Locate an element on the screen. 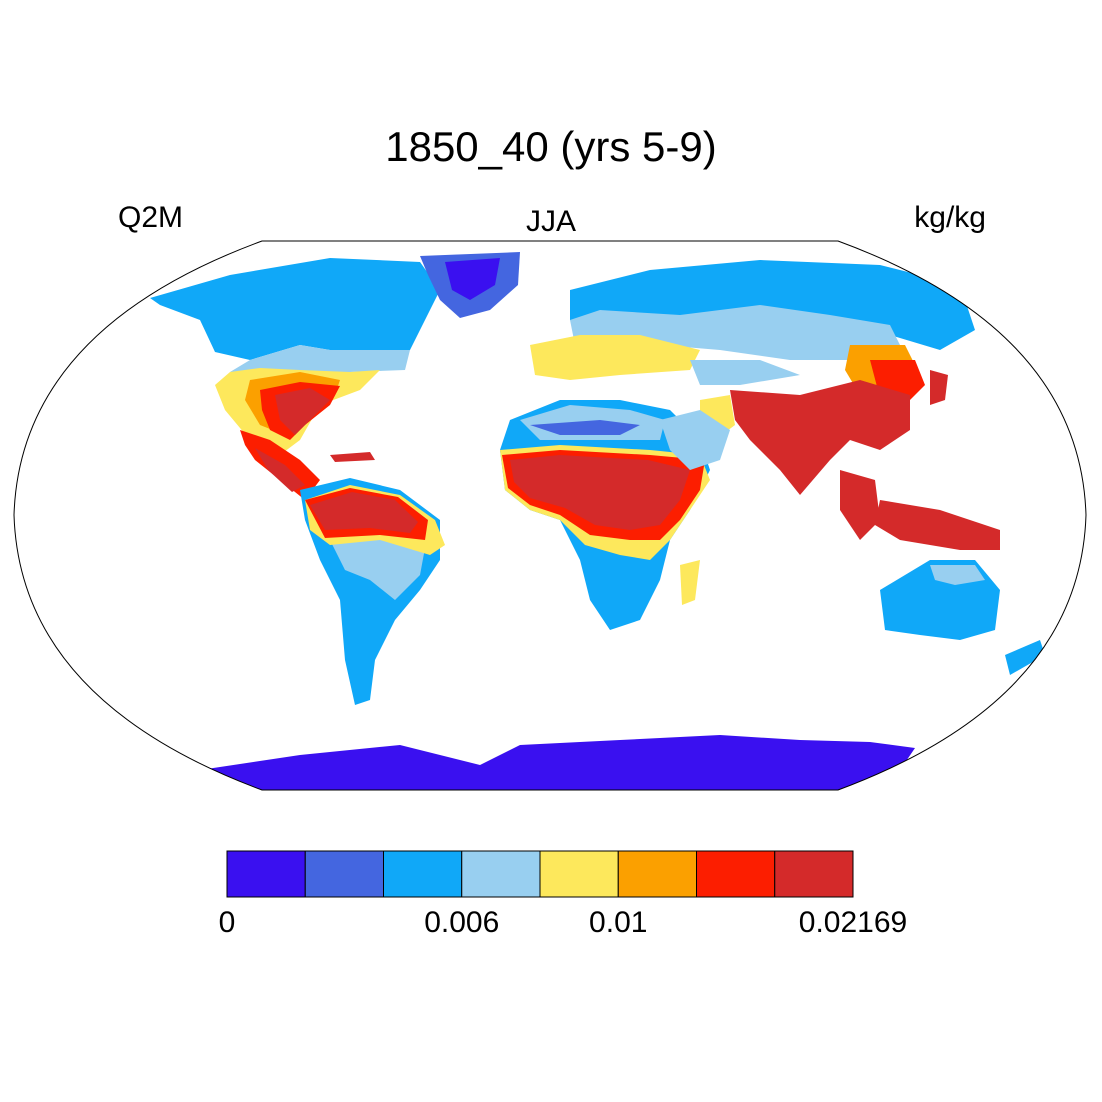 The height and width of the screenshot is (1102, 1102). greenland-interior is located at coordinates (472, 279).